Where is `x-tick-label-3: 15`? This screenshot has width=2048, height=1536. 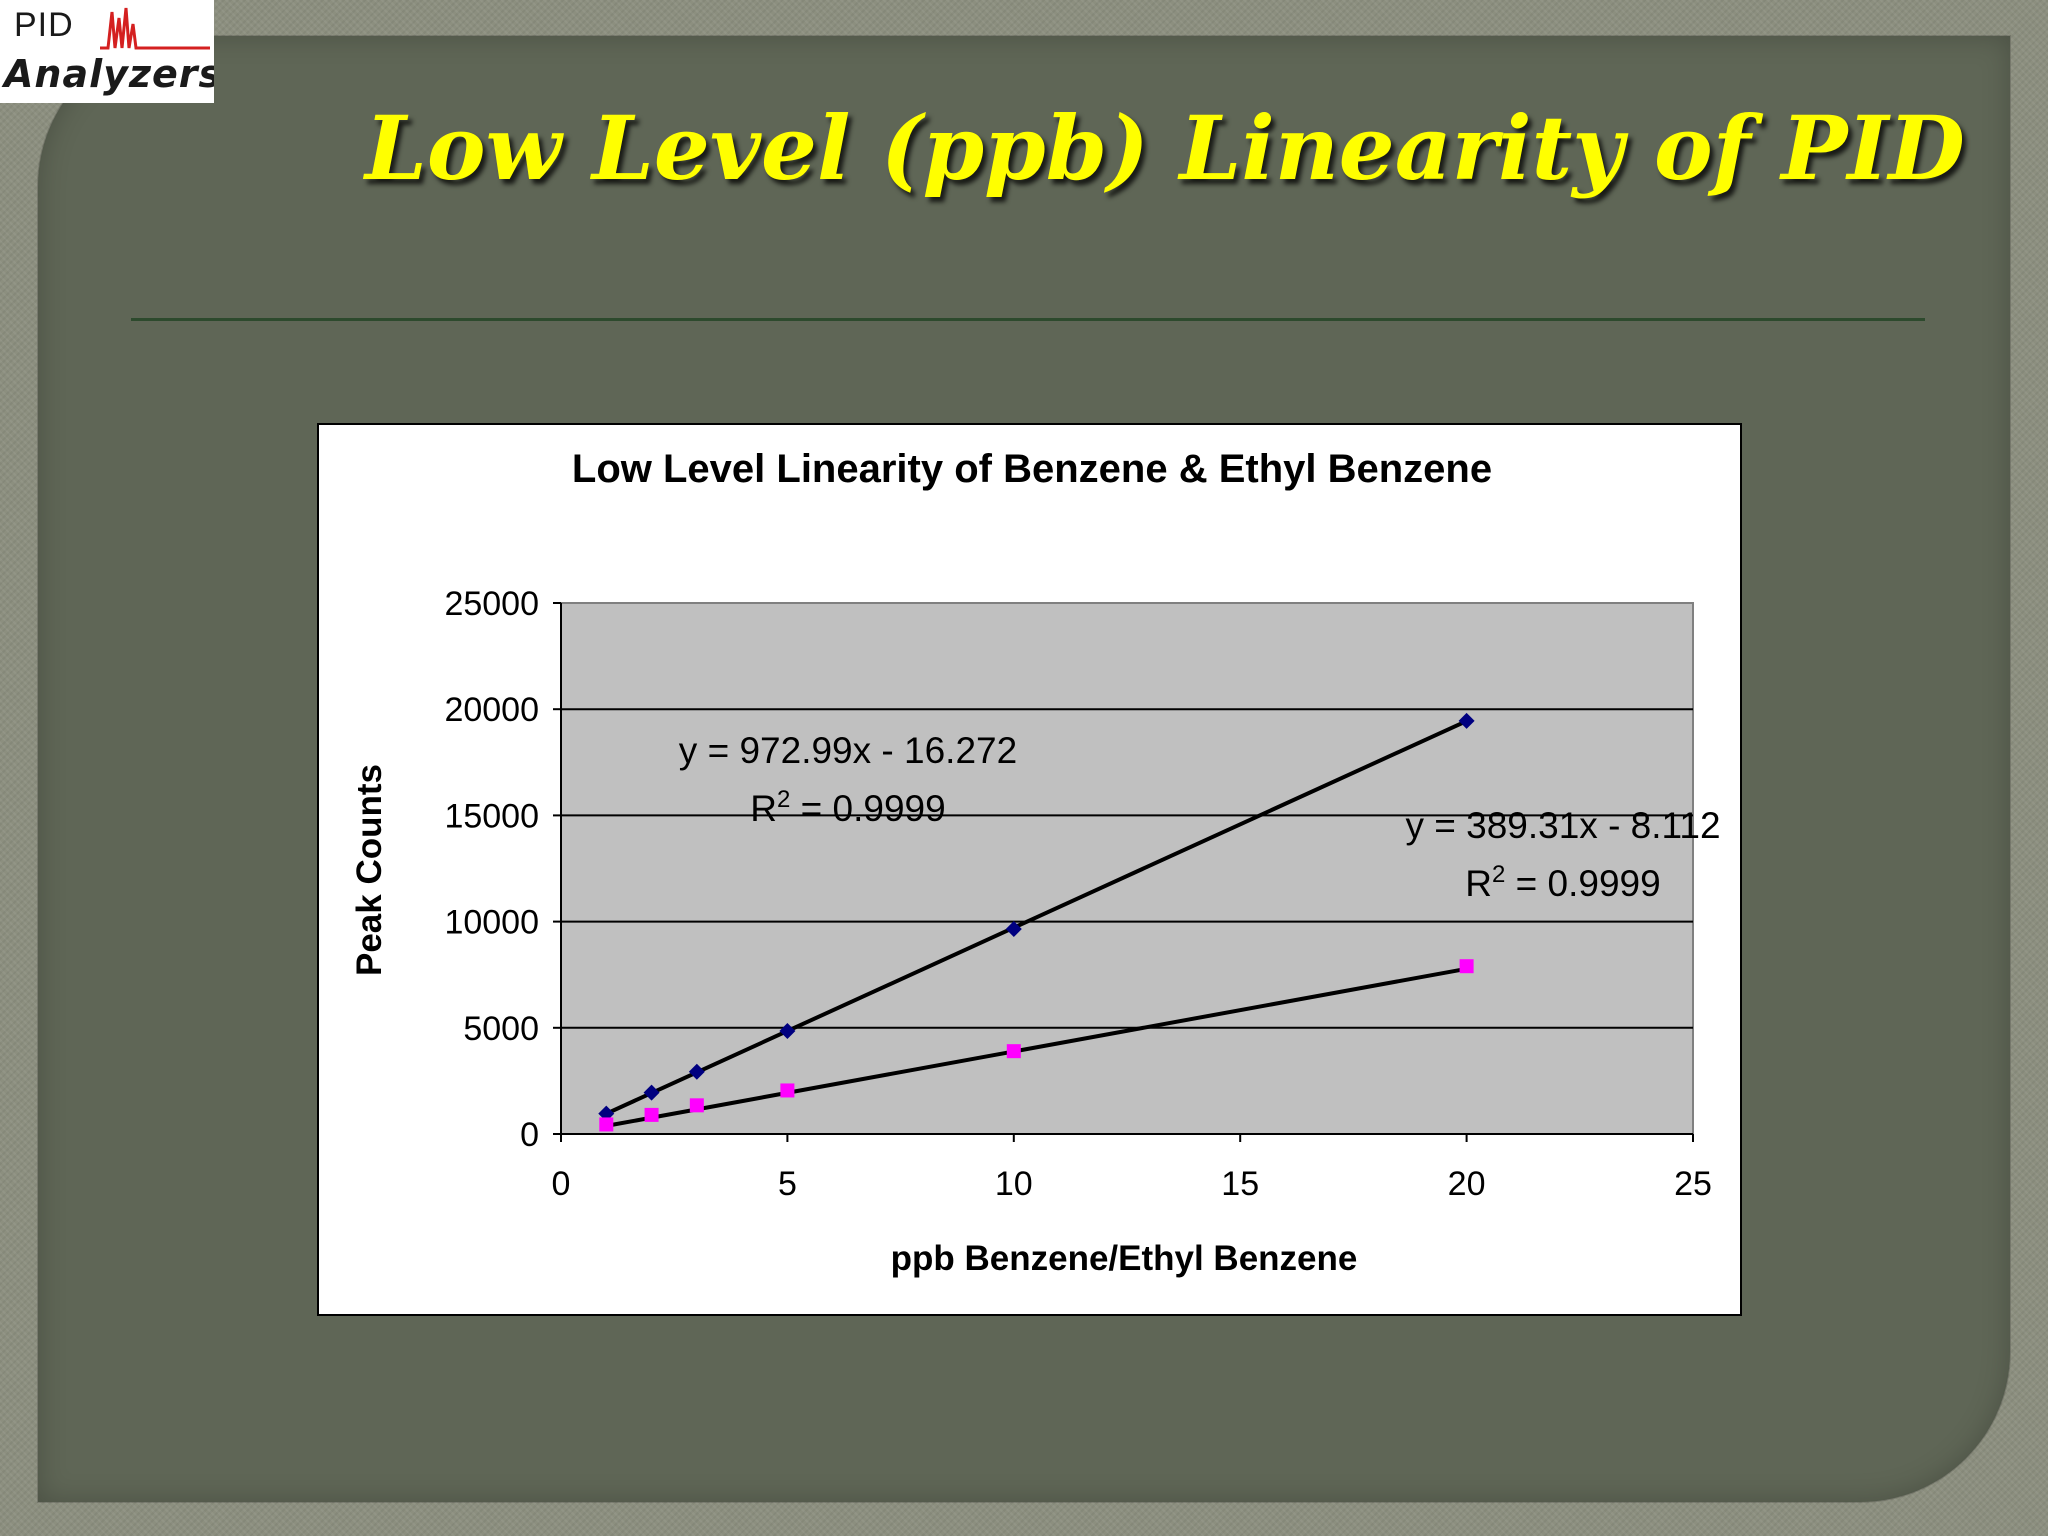
x-tick-label-3: 15 is located at coordinates (1240, 1184).